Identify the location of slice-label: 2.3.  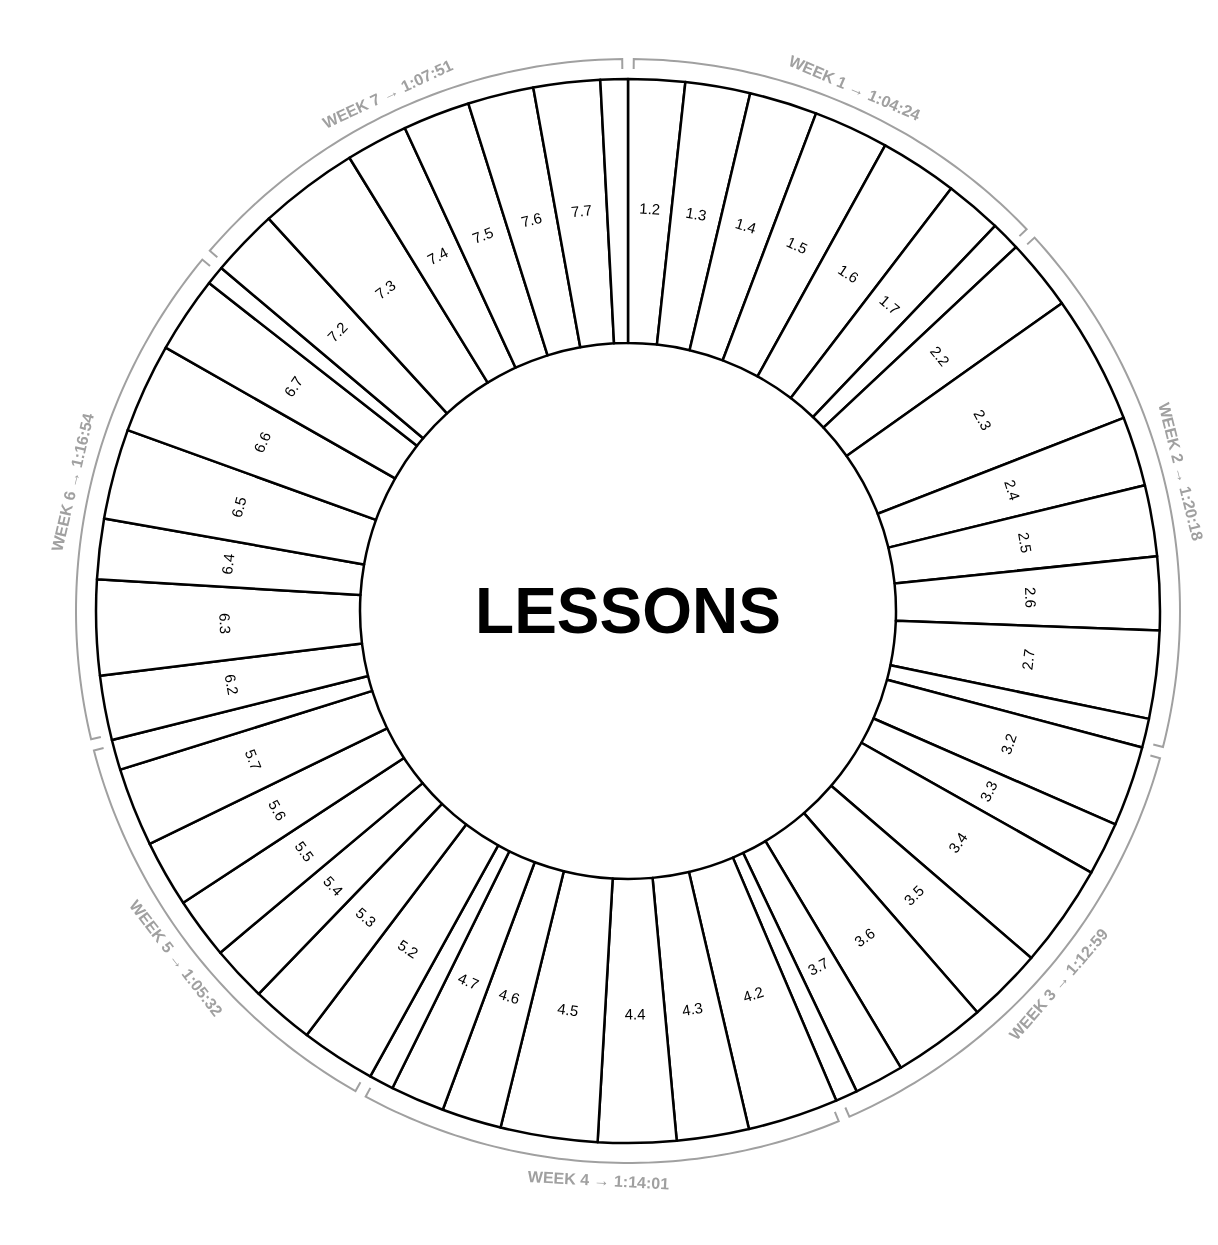
(983, 420).